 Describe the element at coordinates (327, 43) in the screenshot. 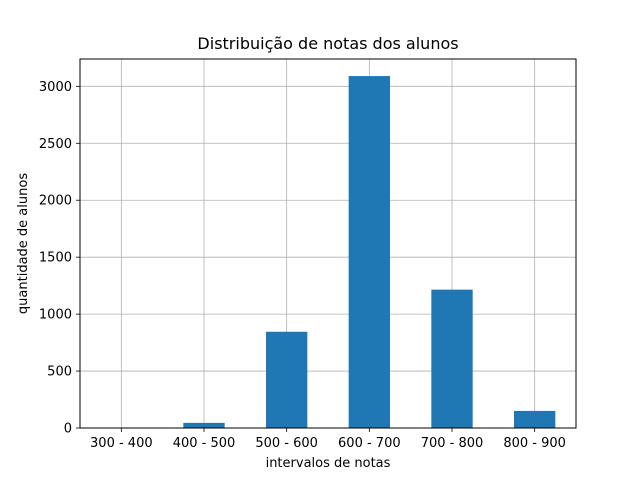

I see `chart-title: Distribuição de notas dos alunos` at that location.